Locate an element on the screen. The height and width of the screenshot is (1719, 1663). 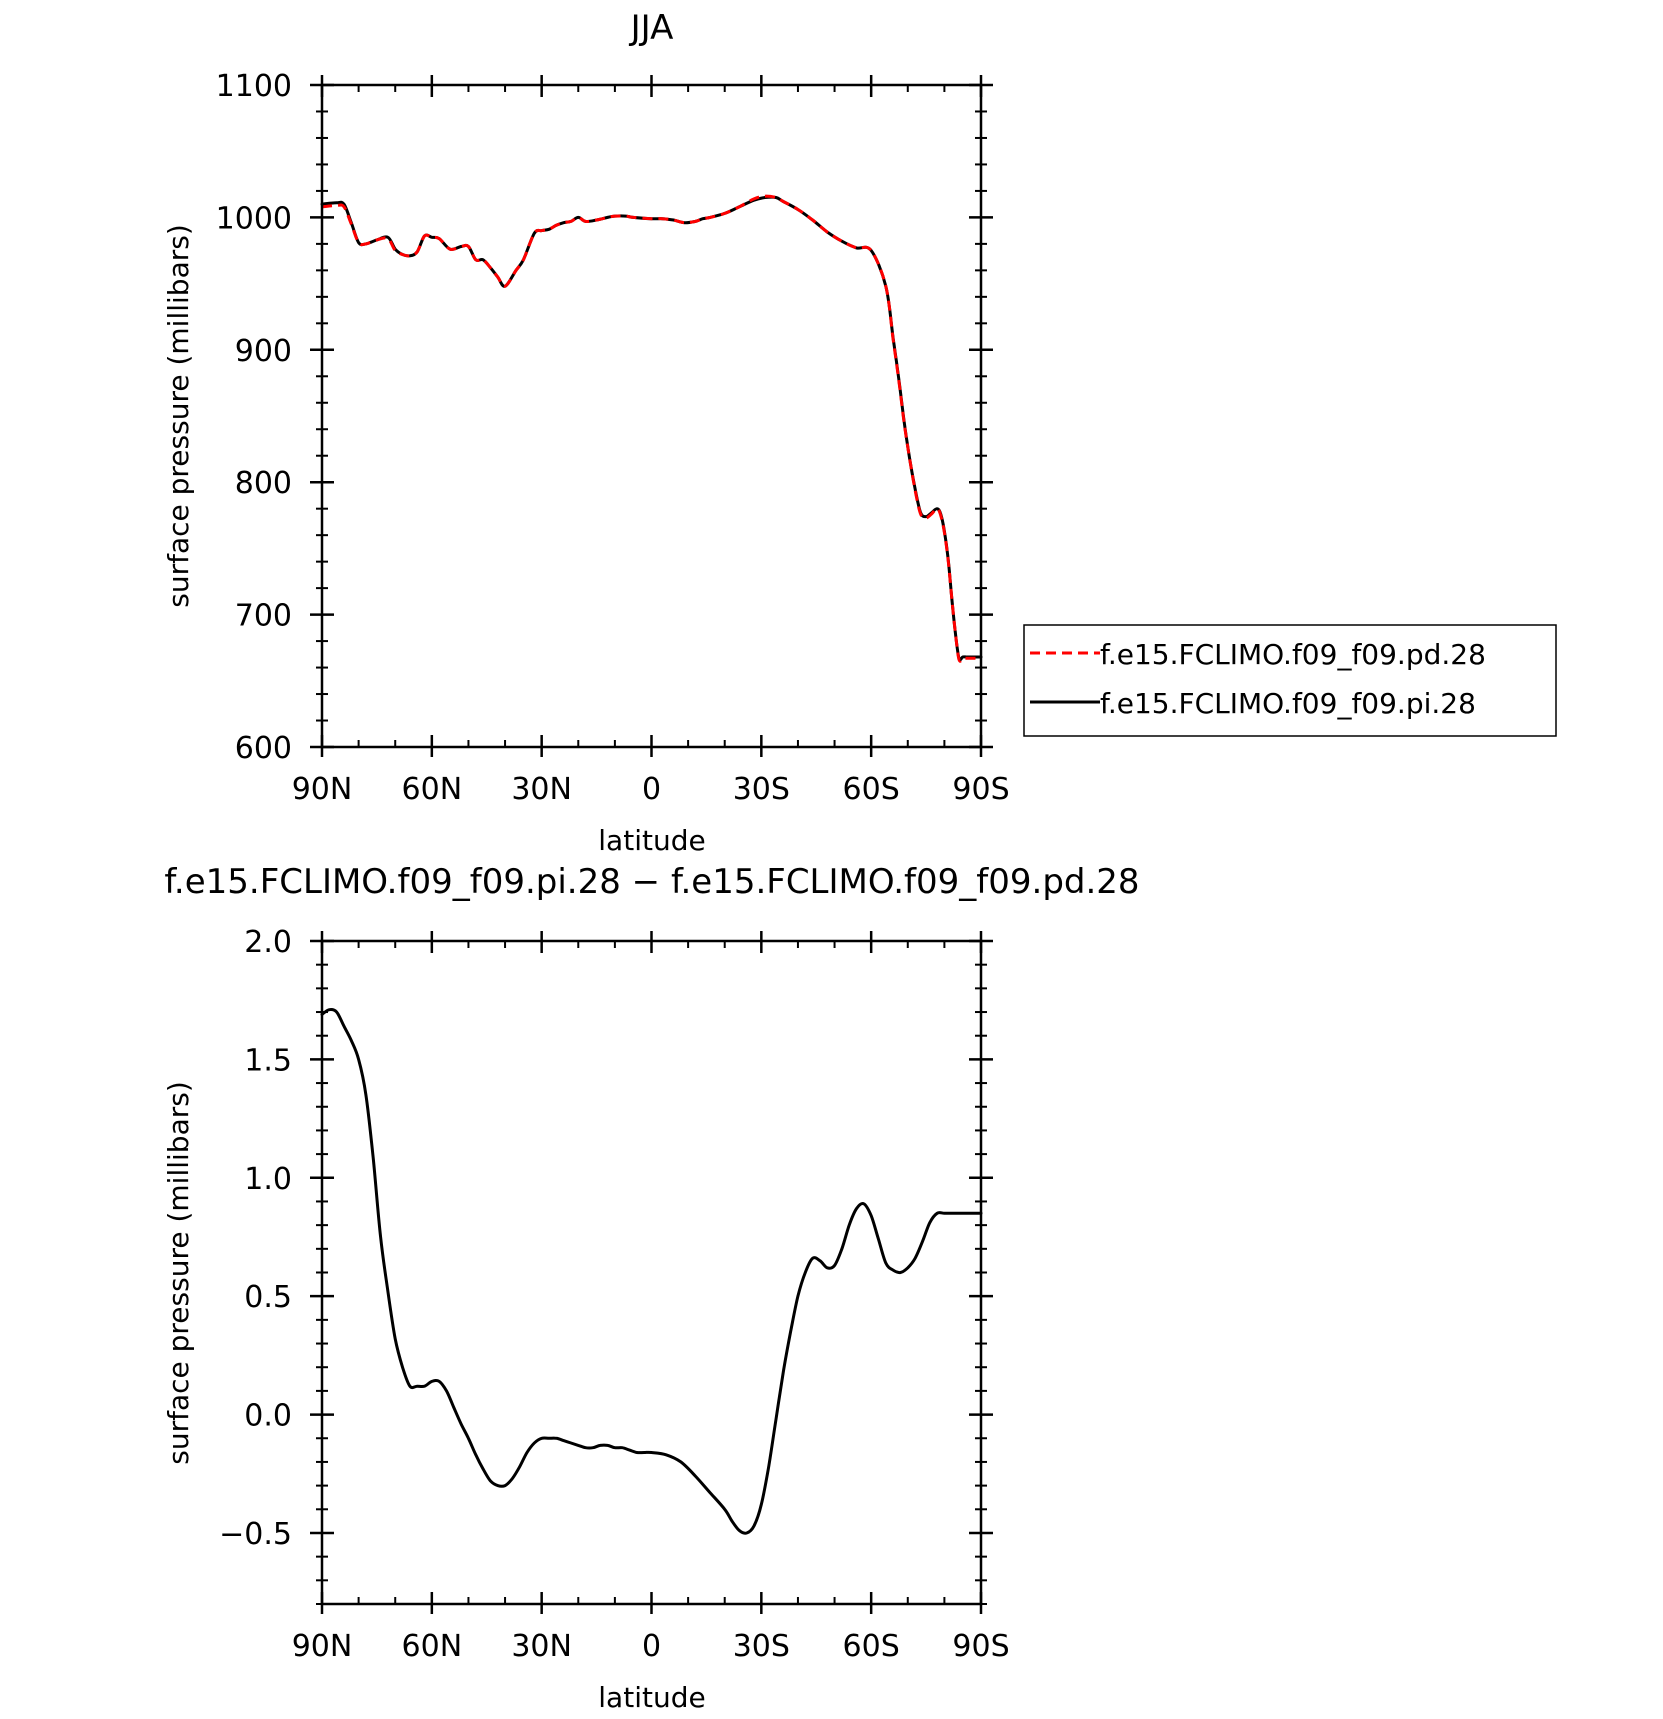
top-chart-x-tick-label: 90N is located at coordinates (322, 789).